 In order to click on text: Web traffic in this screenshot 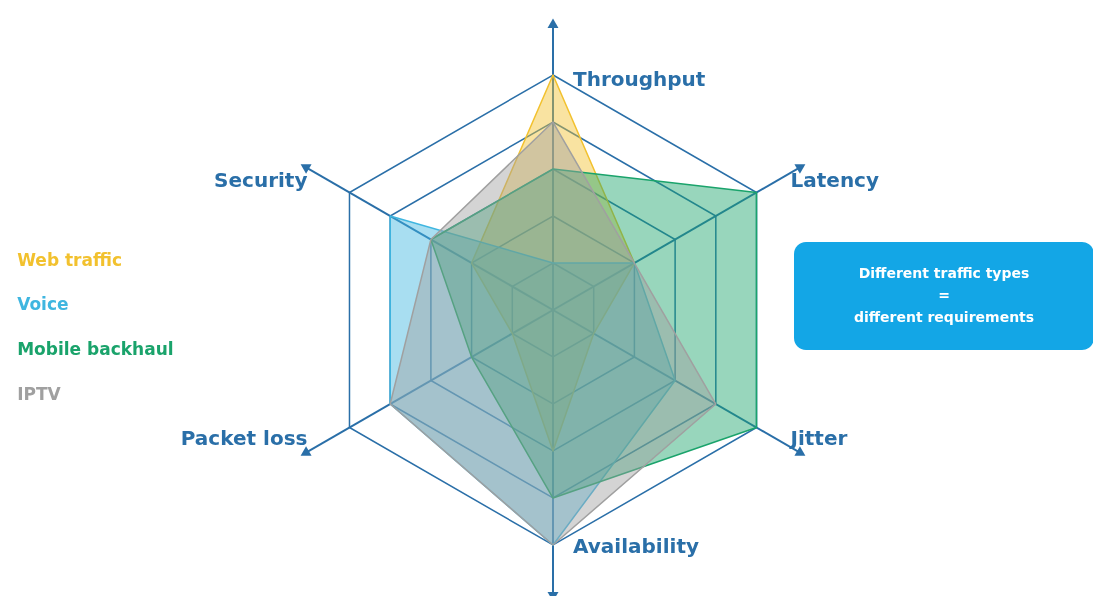, I will do `click(69, 259)`.